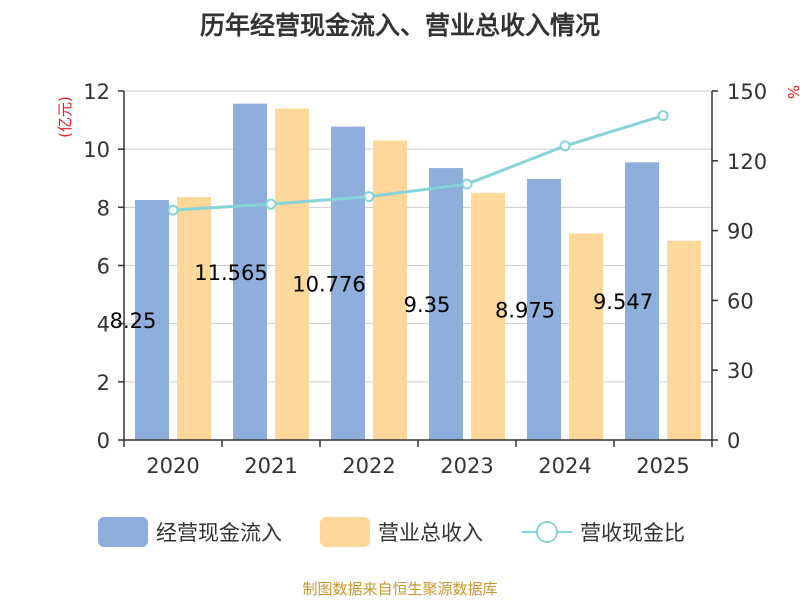  I want to click on legend-swatch-cash-inflow, so click(123, 532).